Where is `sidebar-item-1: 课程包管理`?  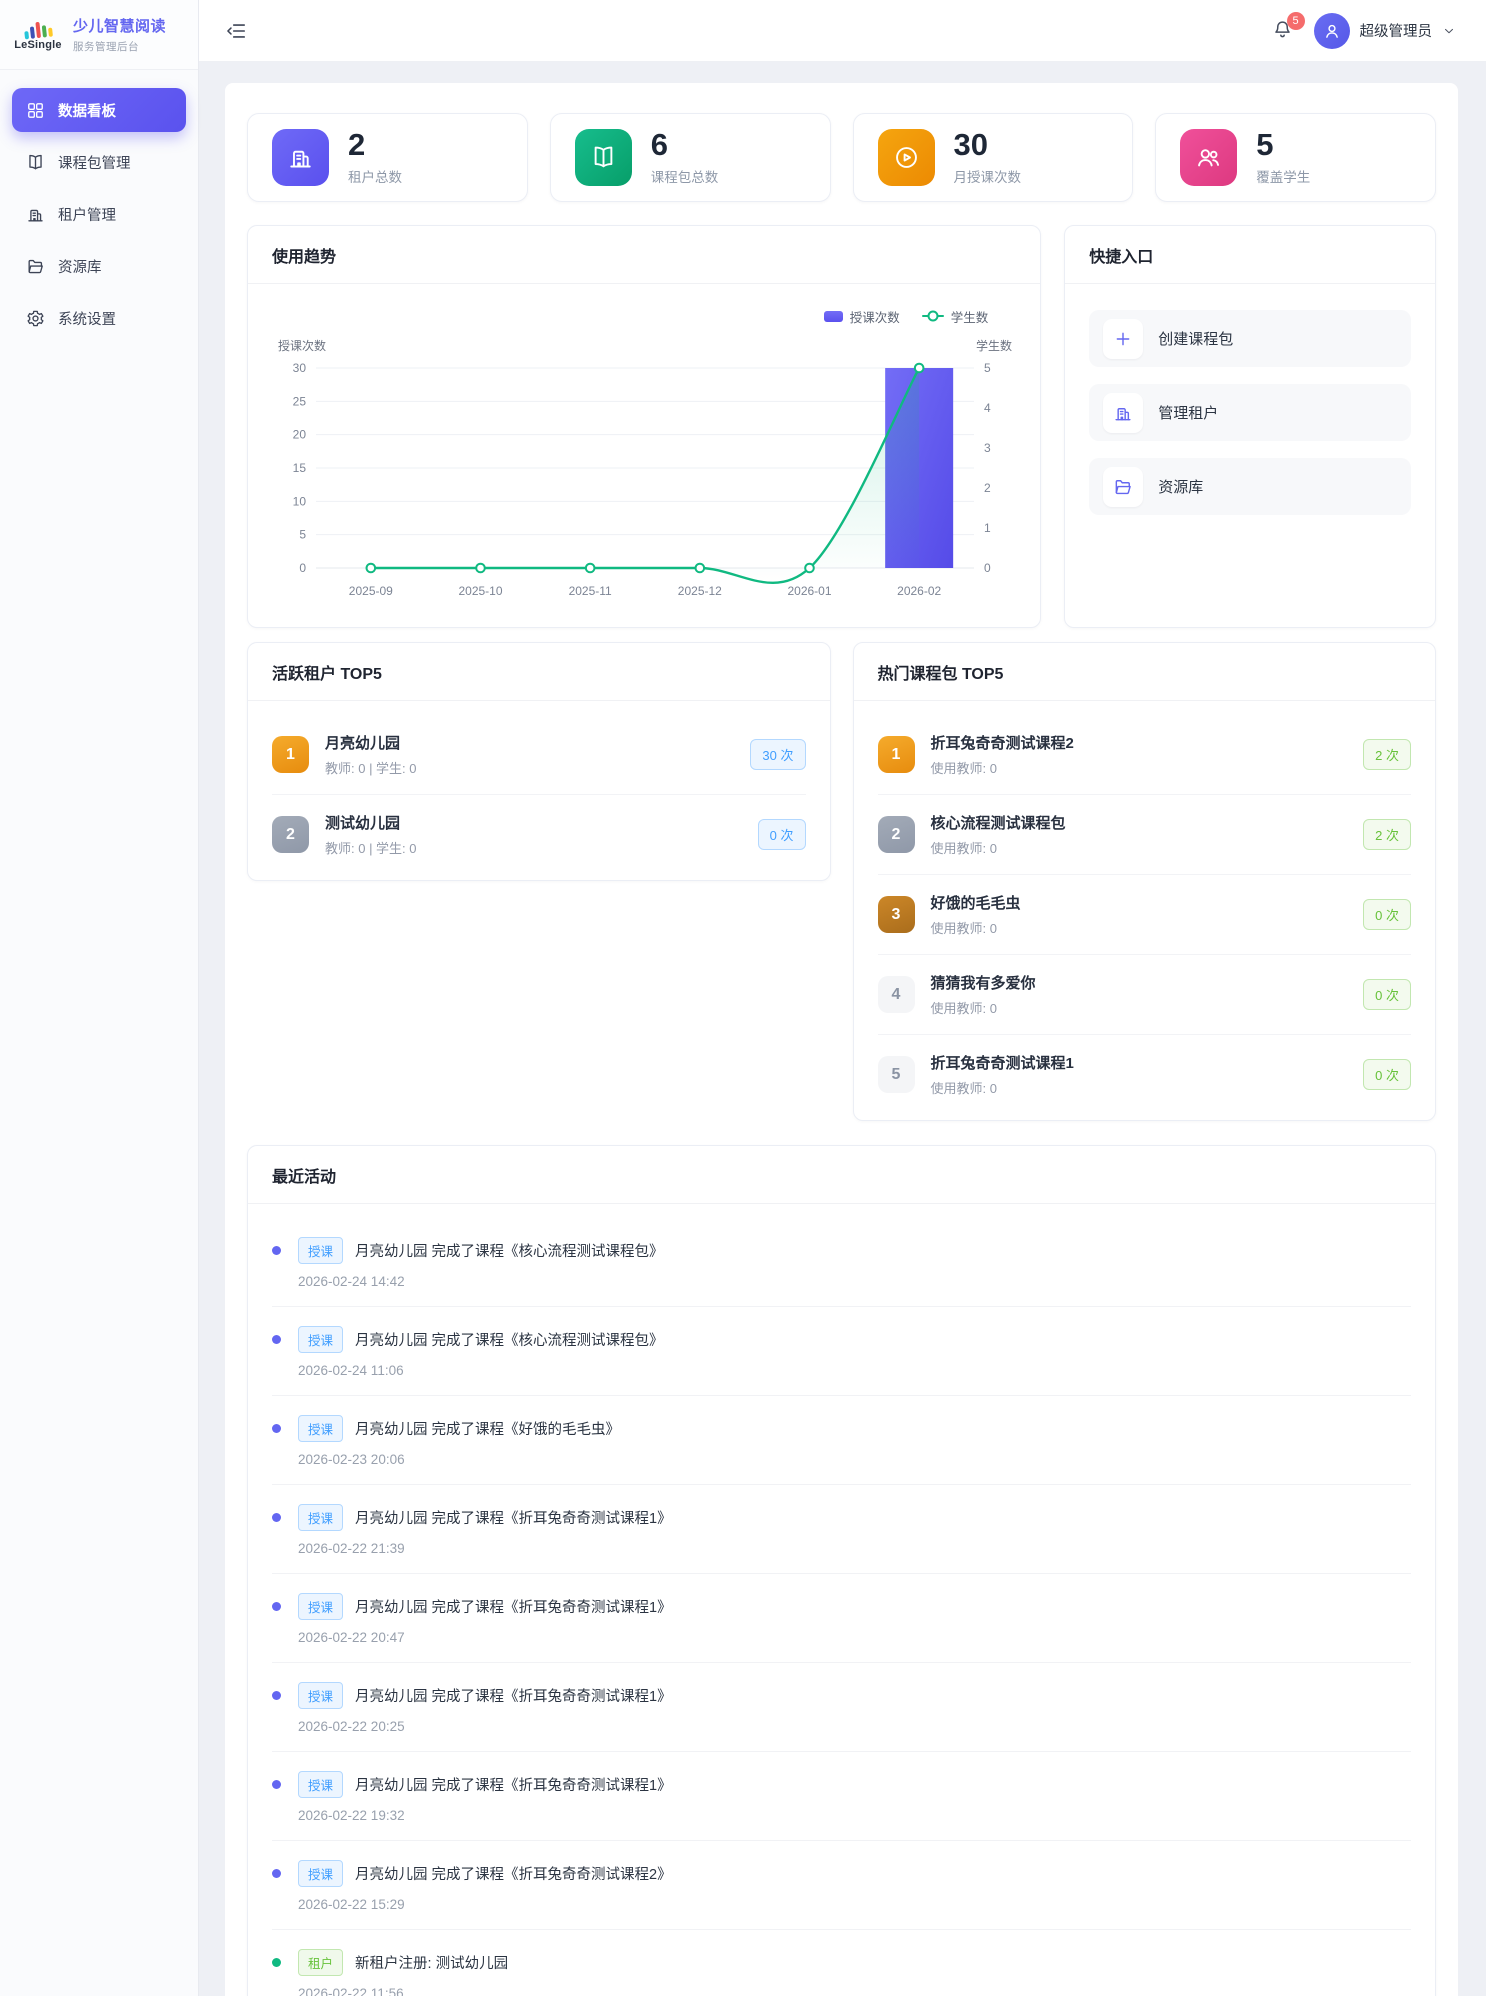
sidebar-item-1: 课程包管理 is located at coordinates (99, 162).